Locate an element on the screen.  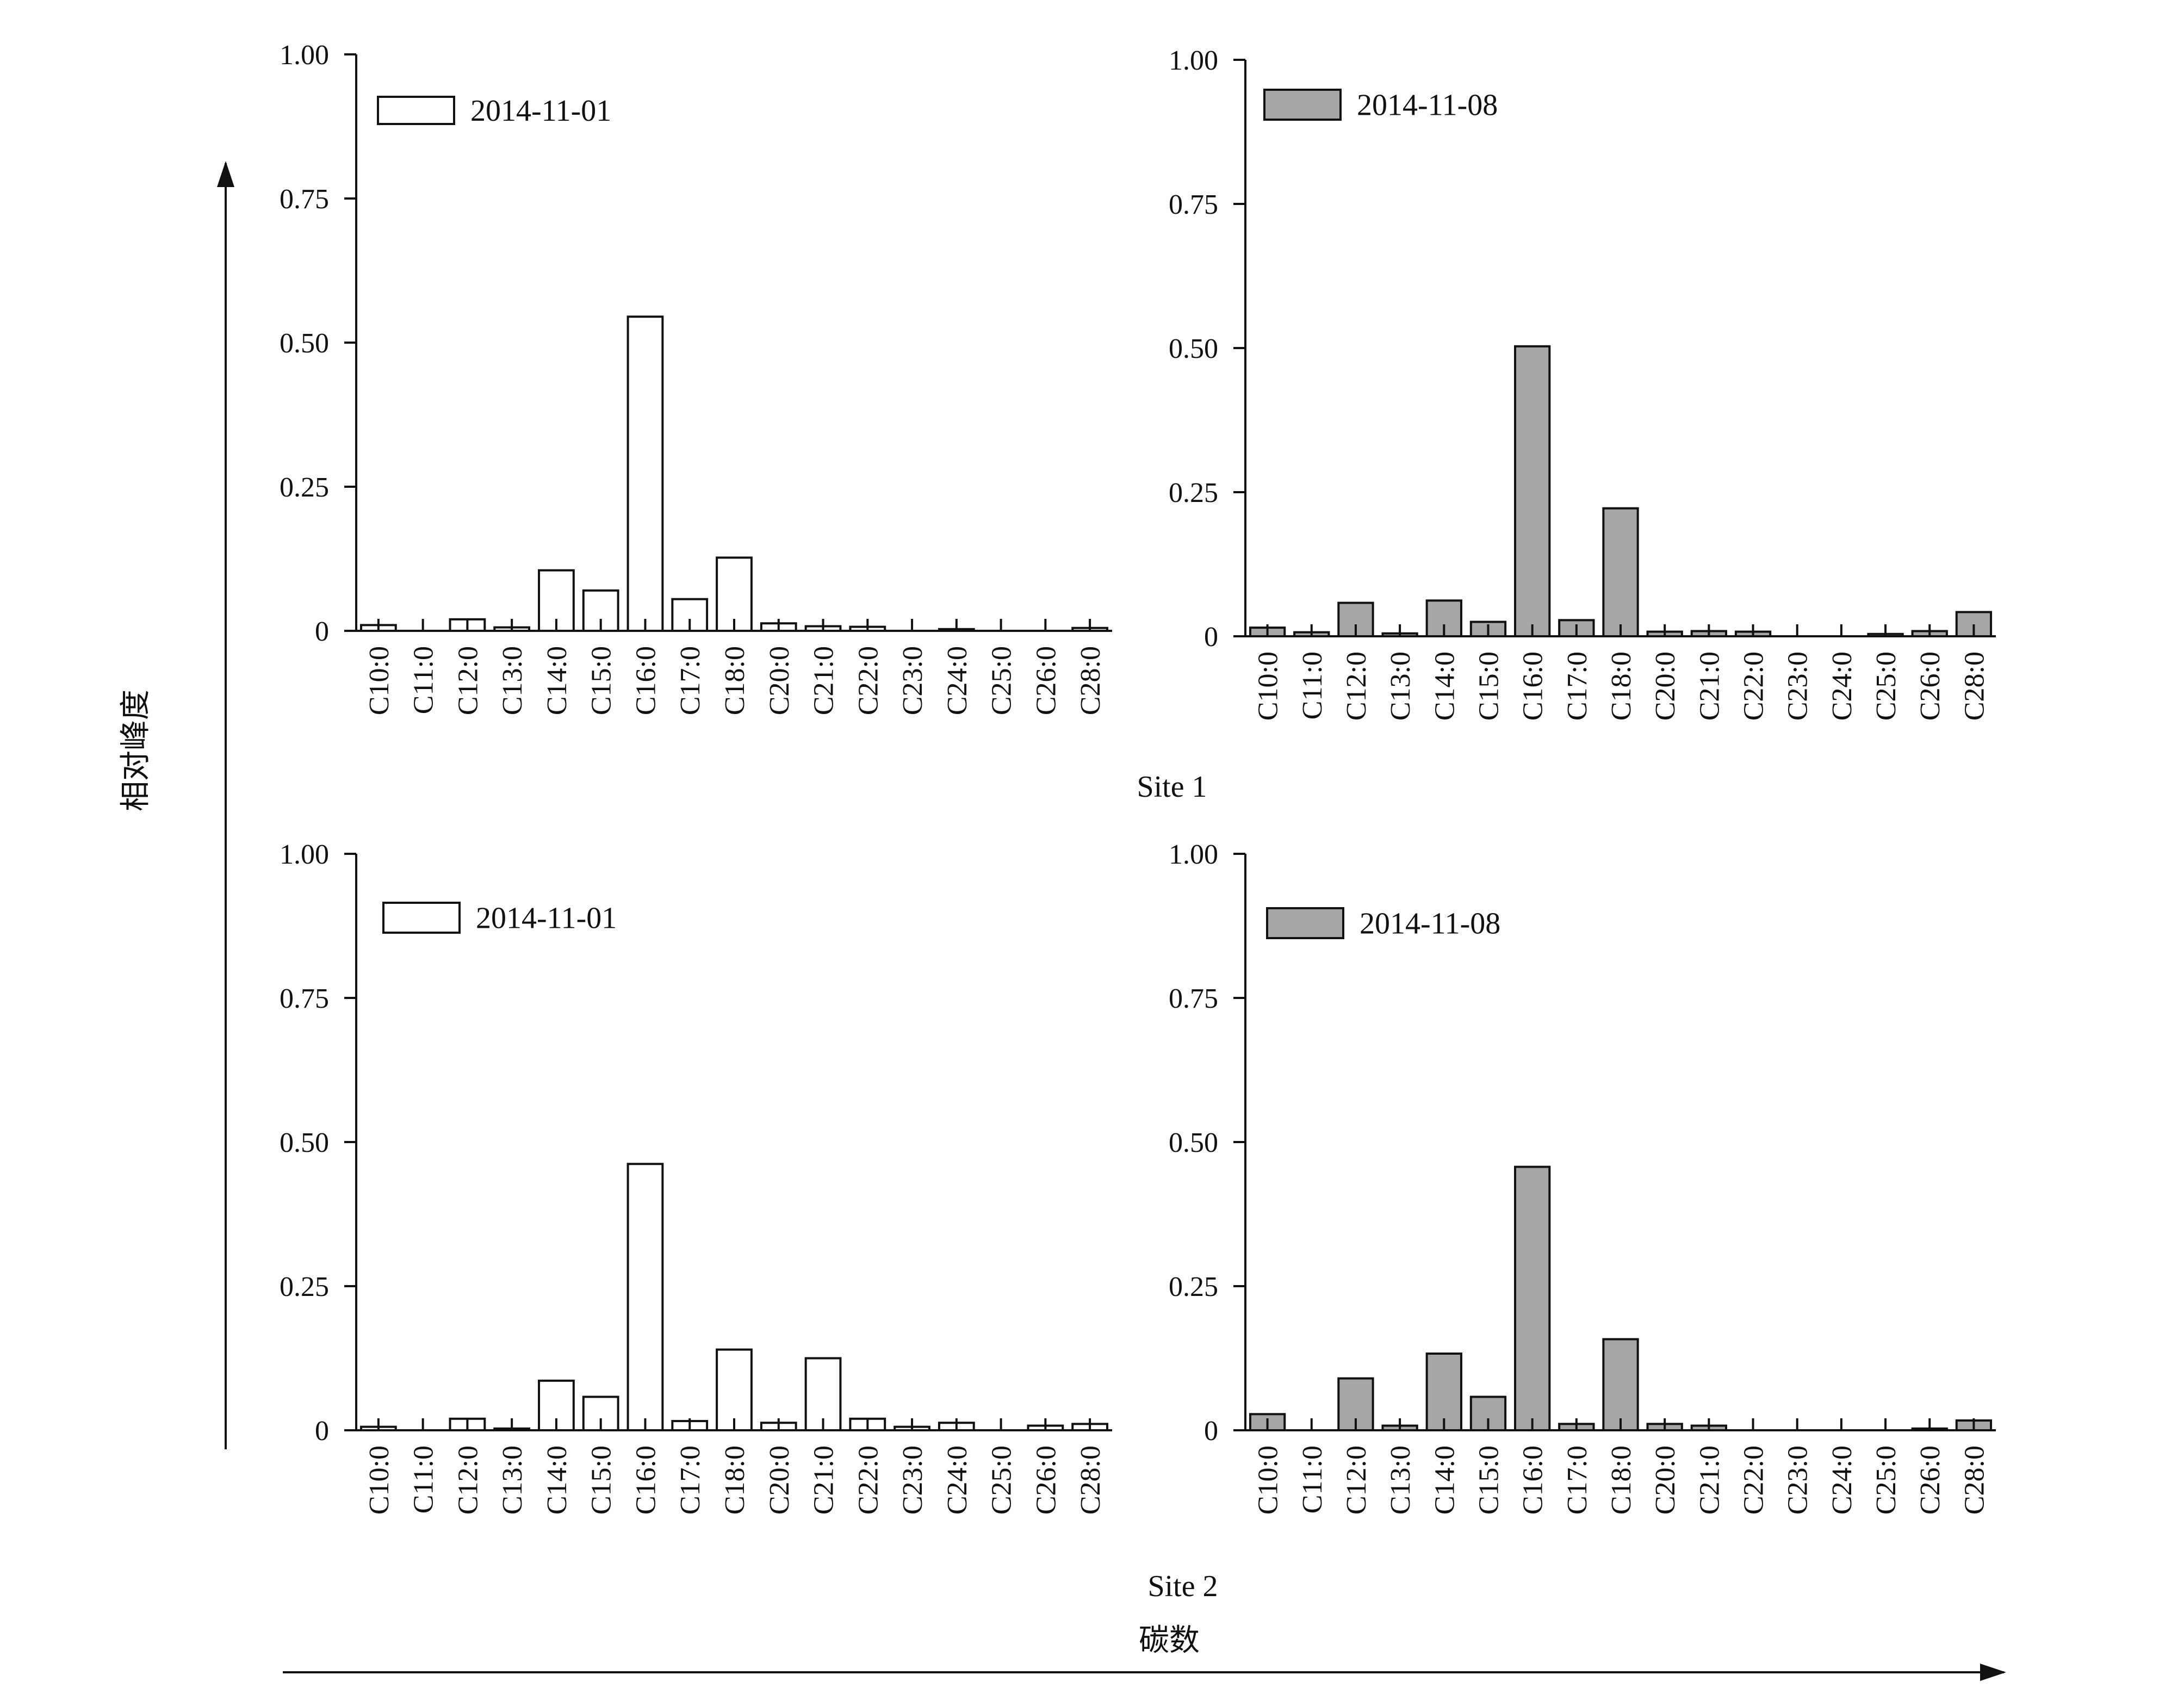
x-axis-title: 碳数 is located at coordinates (1169, 1641).